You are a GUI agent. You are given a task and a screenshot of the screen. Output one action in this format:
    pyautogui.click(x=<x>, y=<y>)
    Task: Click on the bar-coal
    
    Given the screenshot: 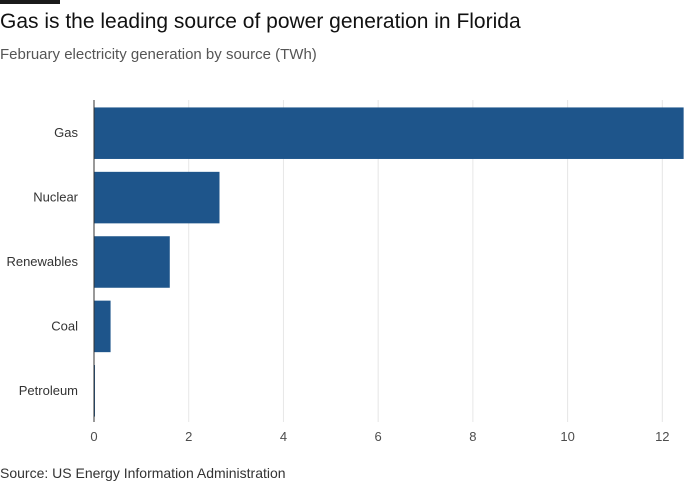 What is the action you would take?
    pyautogui.click(x=102, y=326)
    